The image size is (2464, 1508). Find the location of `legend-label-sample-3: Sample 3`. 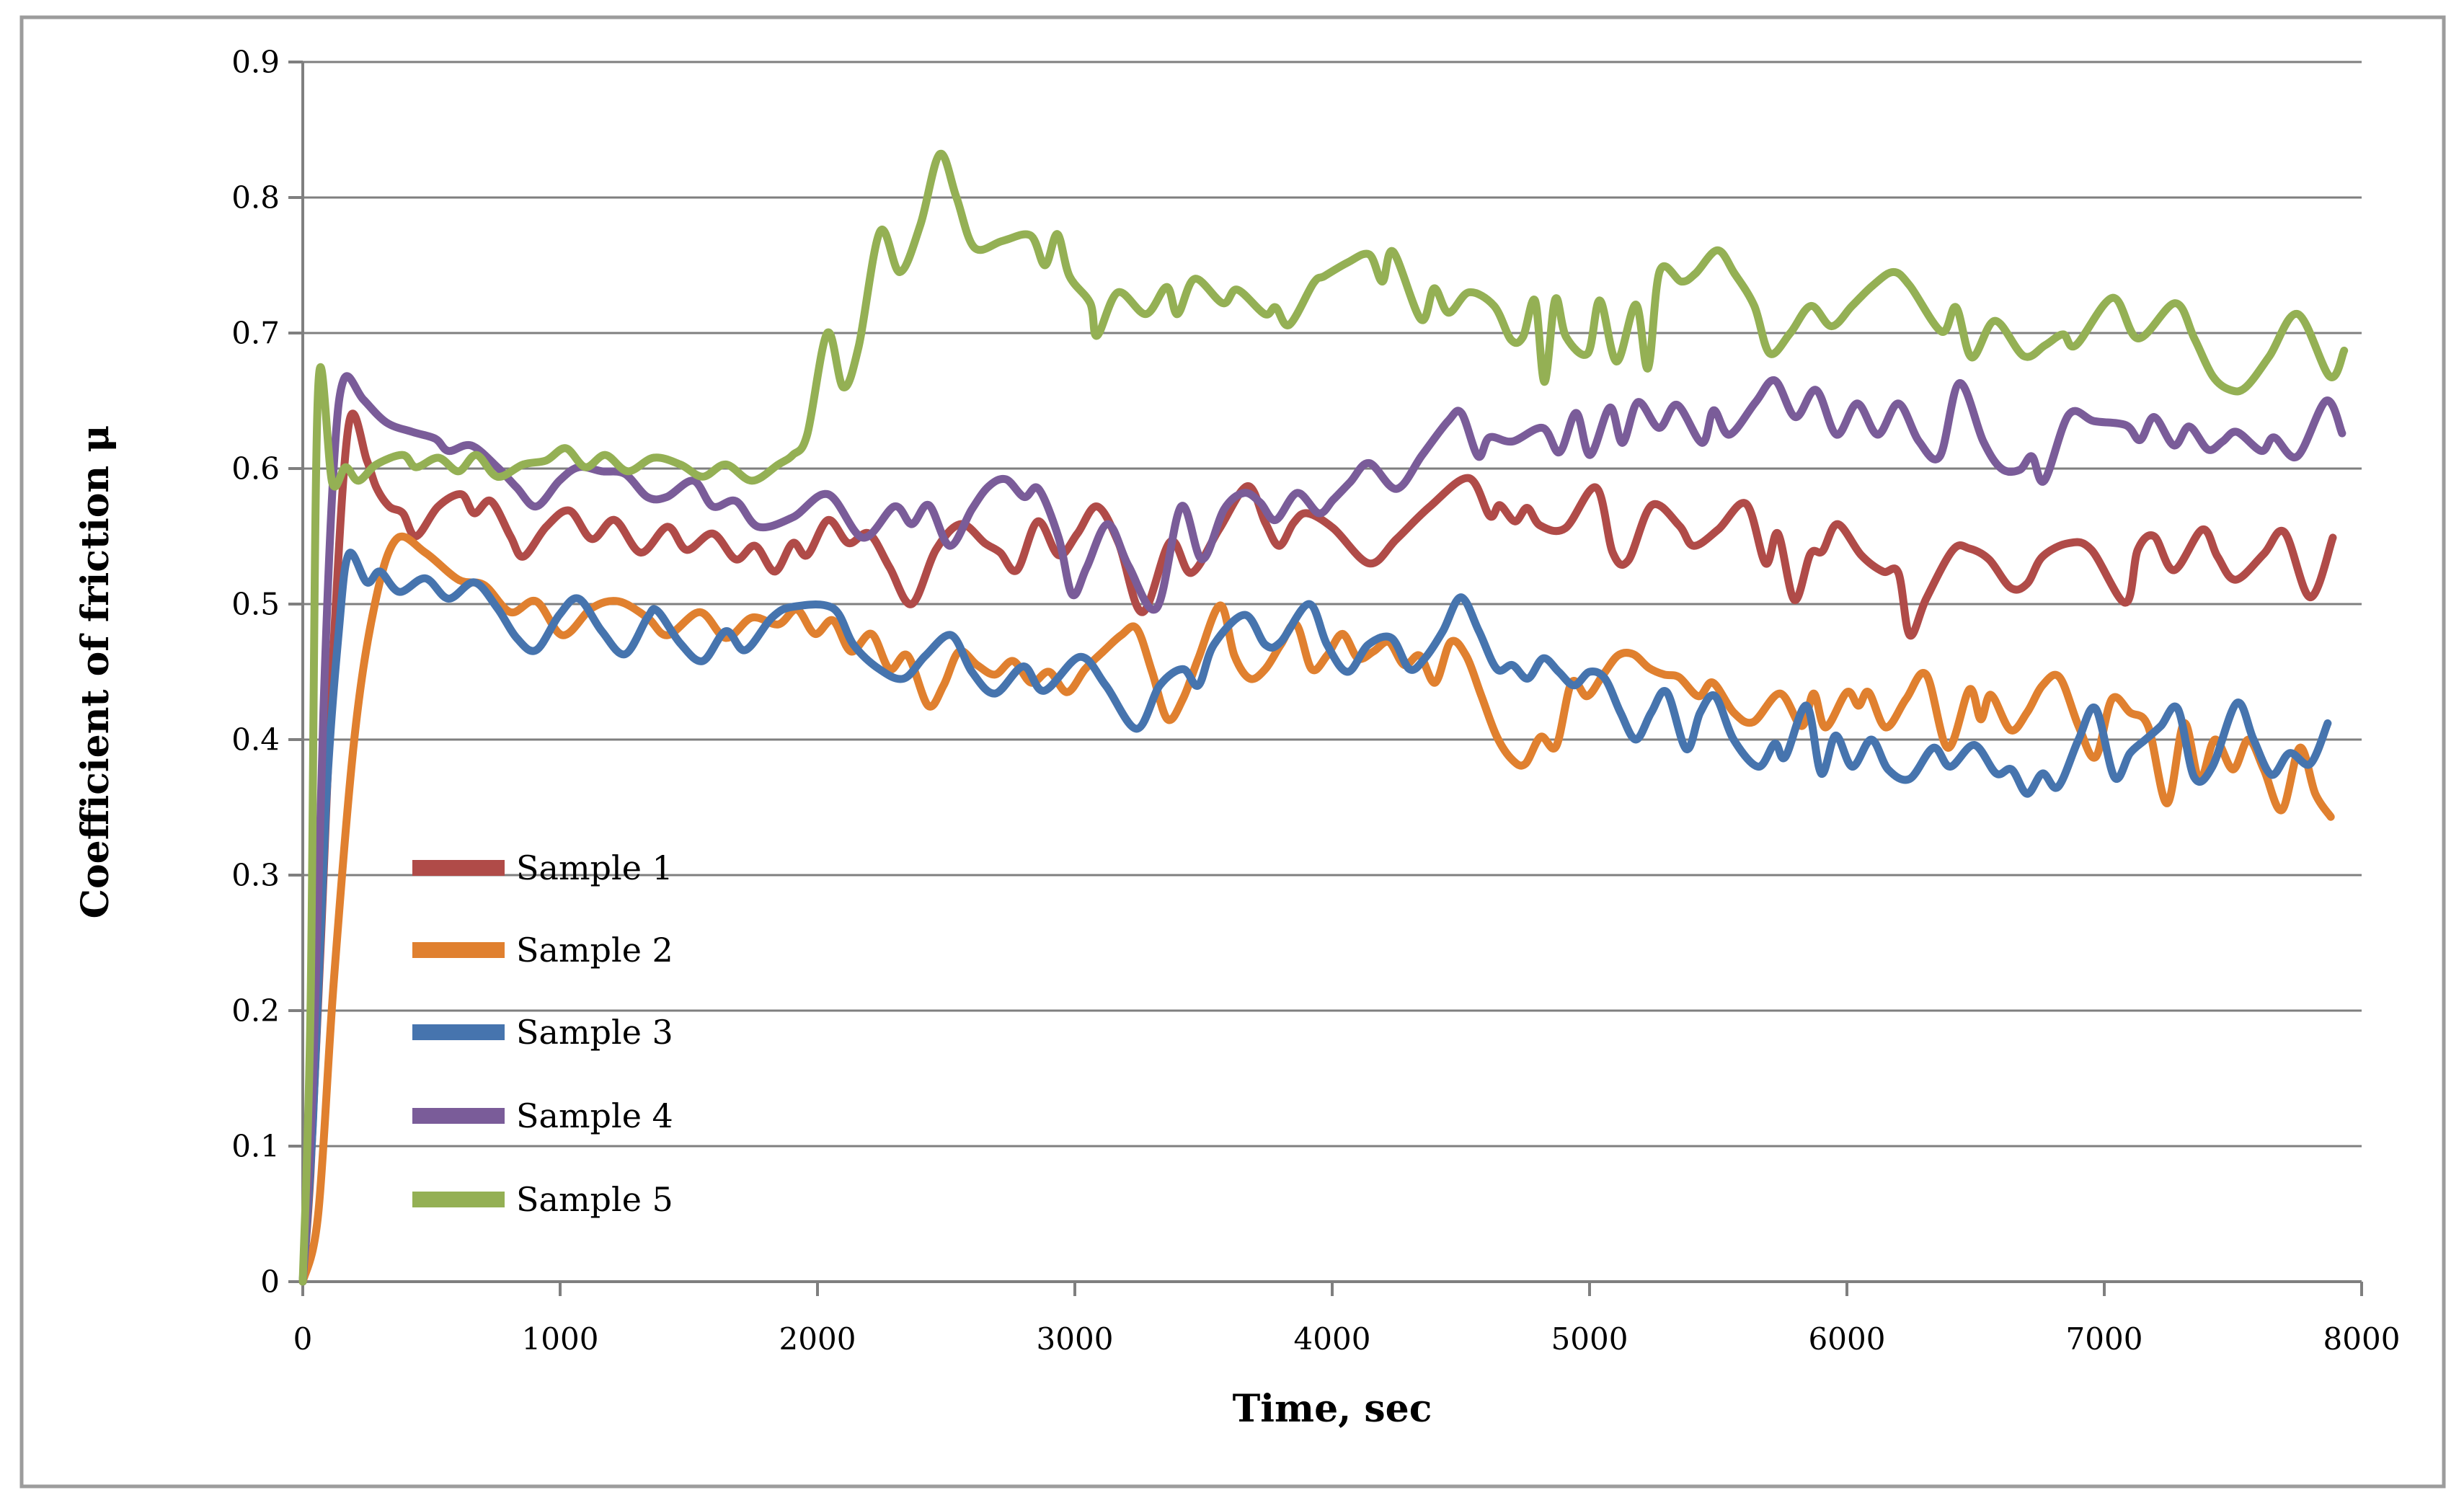

legend-label-sample-3: Sample 3 is located at coordinates (595, 1032).